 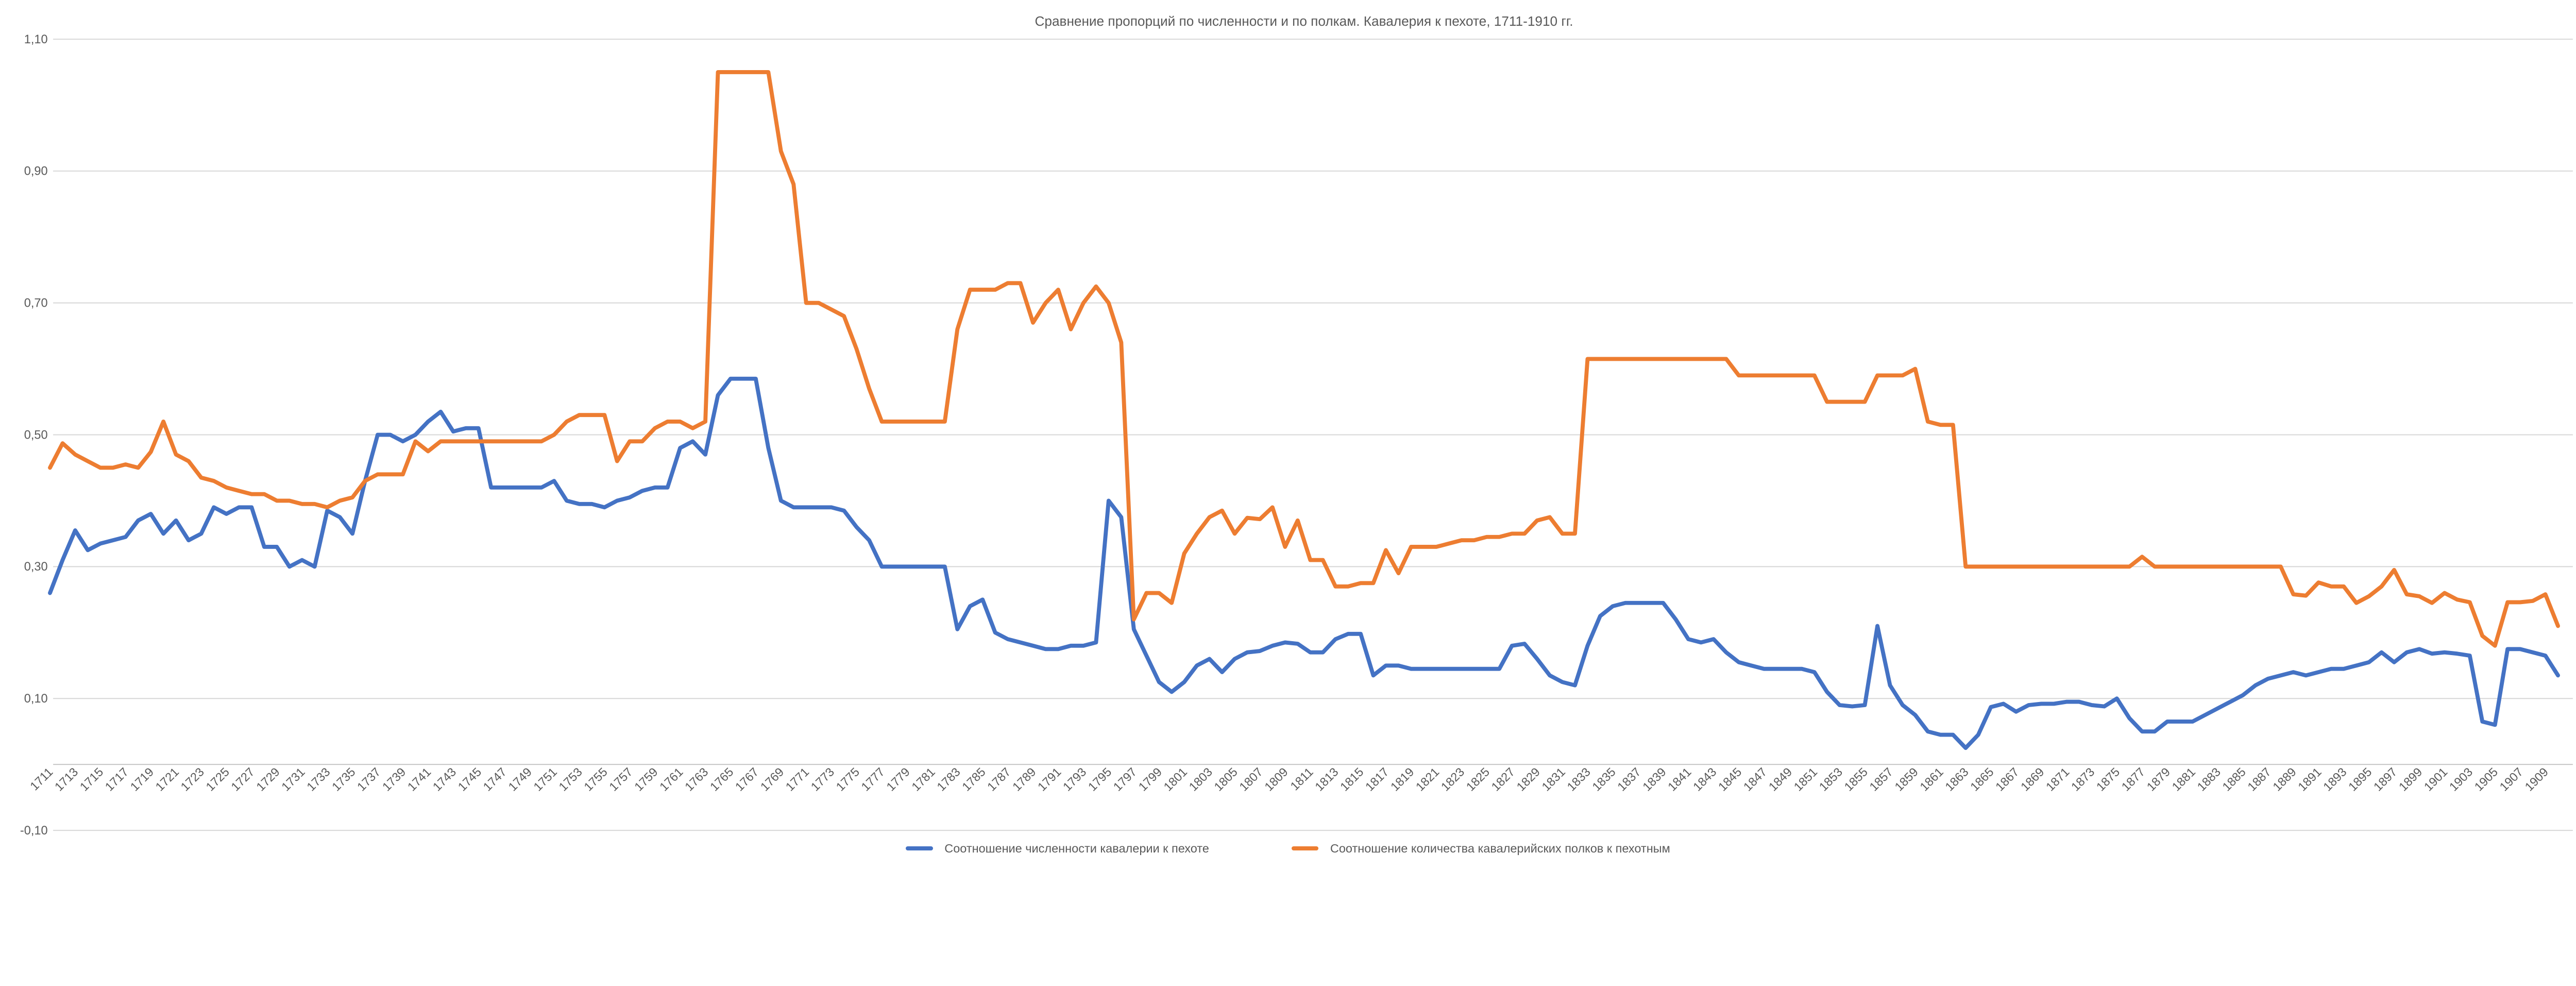 What do you see at coordinates (36, 303) in the screenshot?
I see `y-tick-label: 0,70` at bounding box center [36, 303].